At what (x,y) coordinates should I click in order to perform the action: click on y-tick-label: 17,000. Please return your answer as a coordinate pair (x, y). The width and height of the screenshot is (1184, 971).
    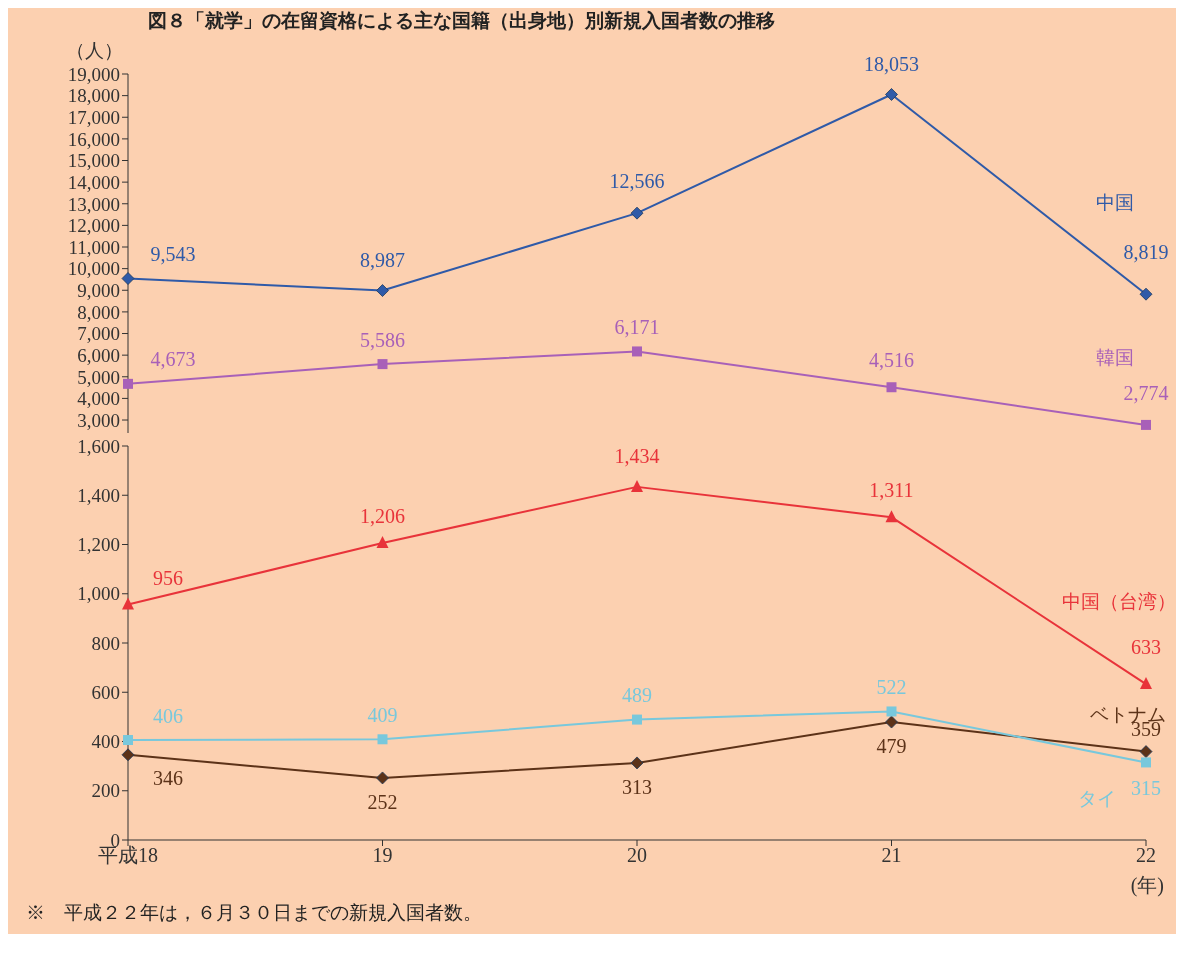
    Looking at the image, I should click on (93, 117).